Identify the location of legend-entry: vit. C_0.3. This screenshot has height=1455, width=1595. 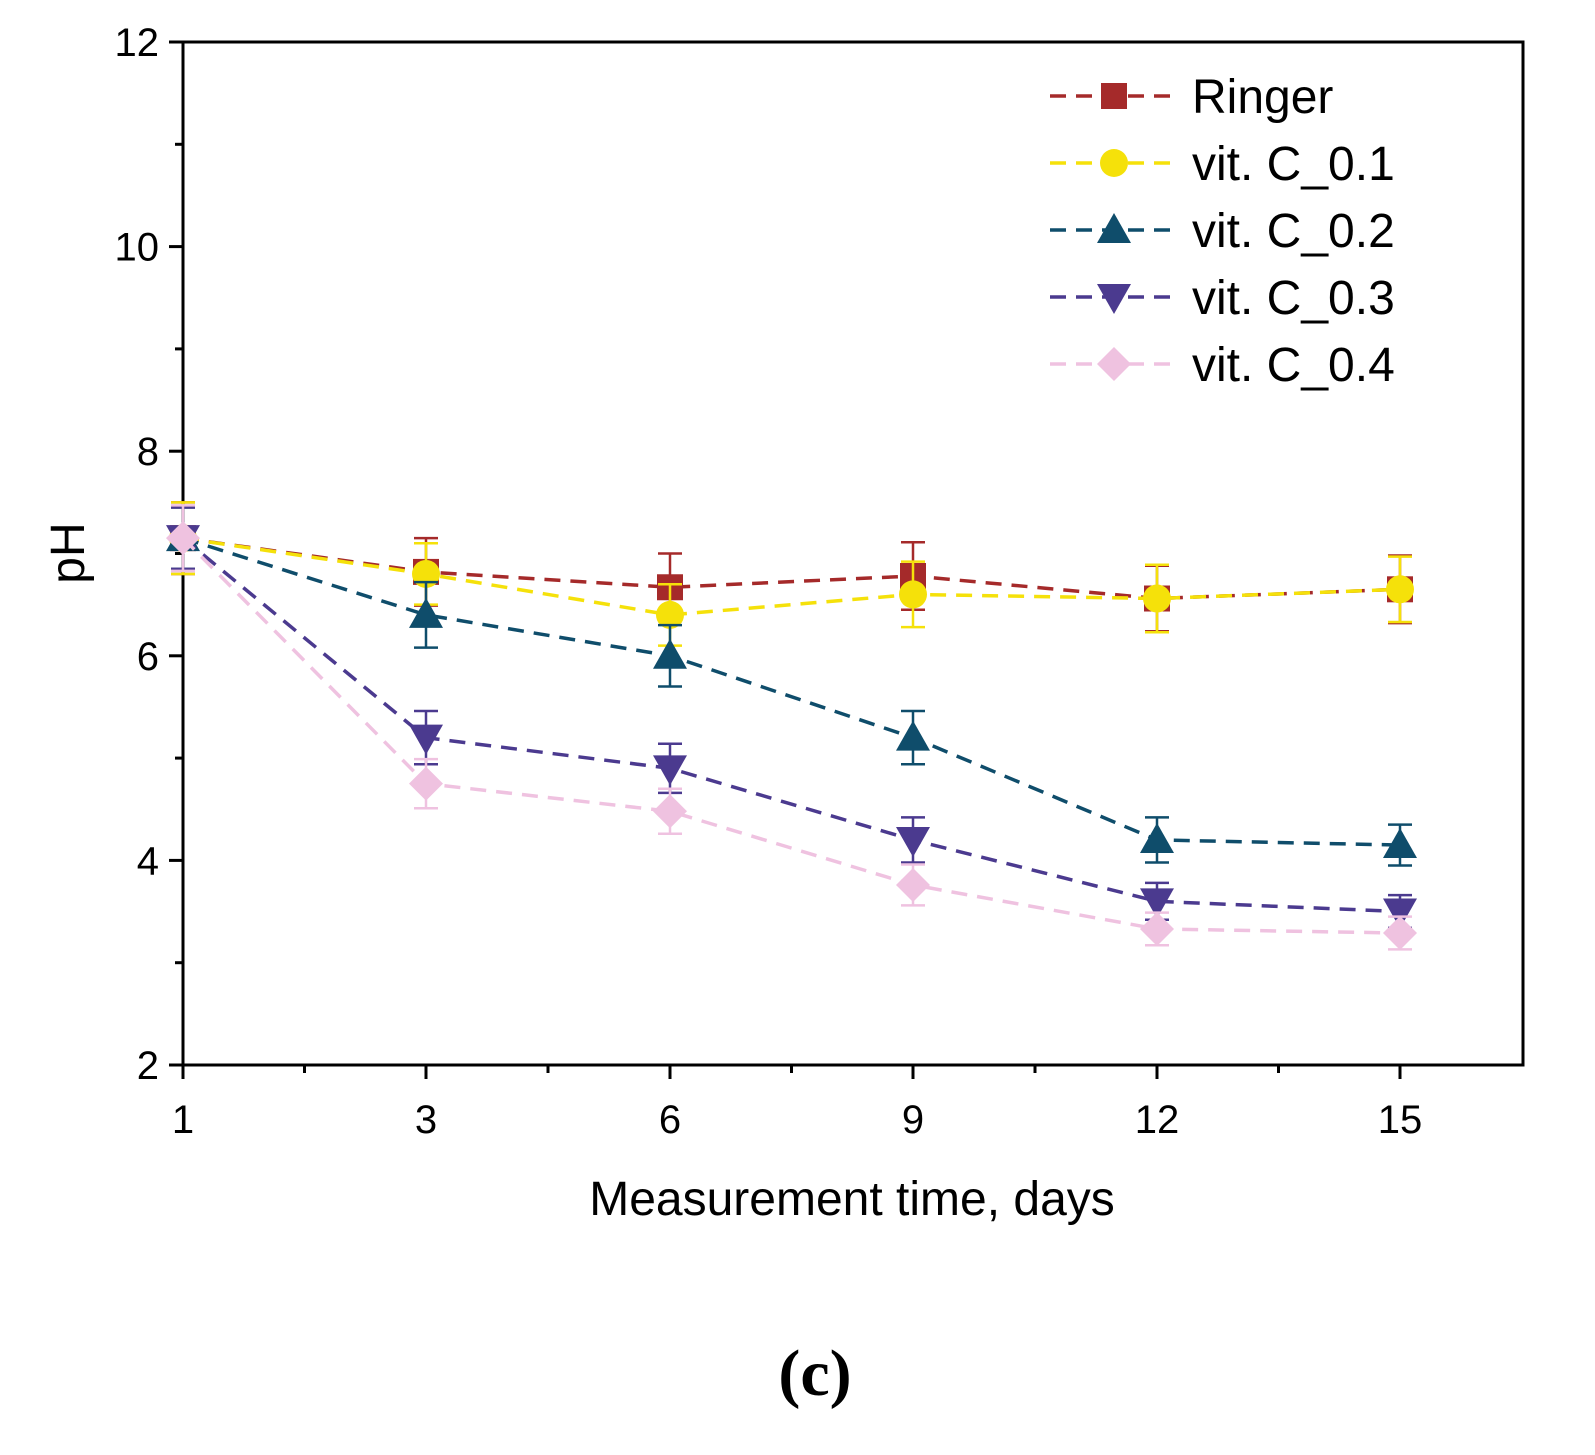
(1222, 298).